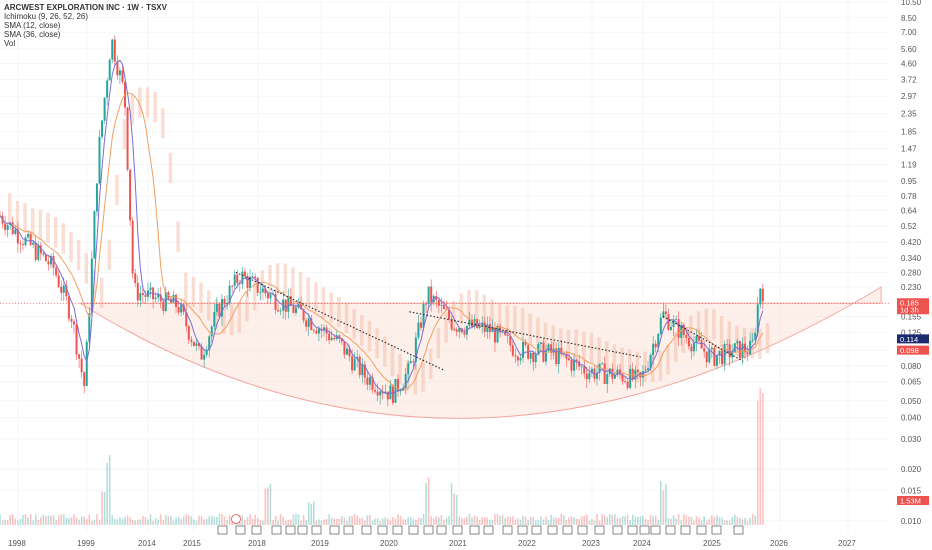 This screenshot has height=550, width=932. I want to click on y-tick-label: 0.155, so click(911, 316).